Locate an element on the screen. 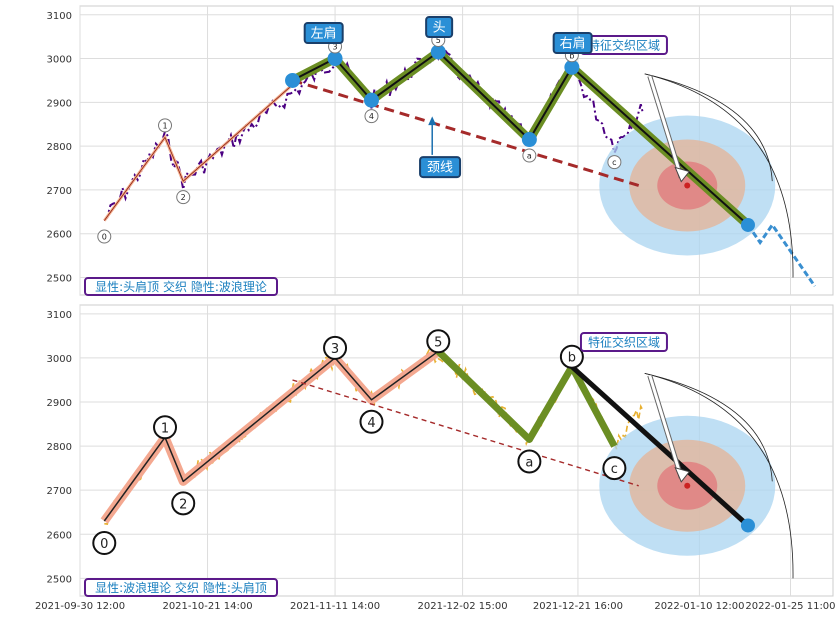 The image size is (839, 621). wave-impulse-line is located at coordinates (271, 436).